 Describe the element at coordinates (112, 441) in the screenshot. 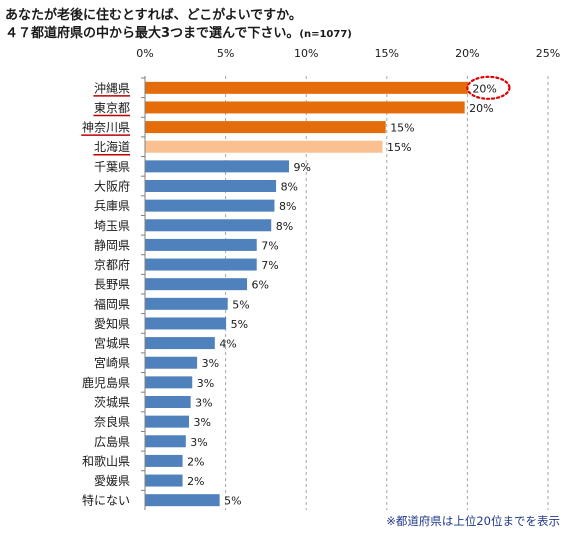

I see `category-label: 広島県` at that location.